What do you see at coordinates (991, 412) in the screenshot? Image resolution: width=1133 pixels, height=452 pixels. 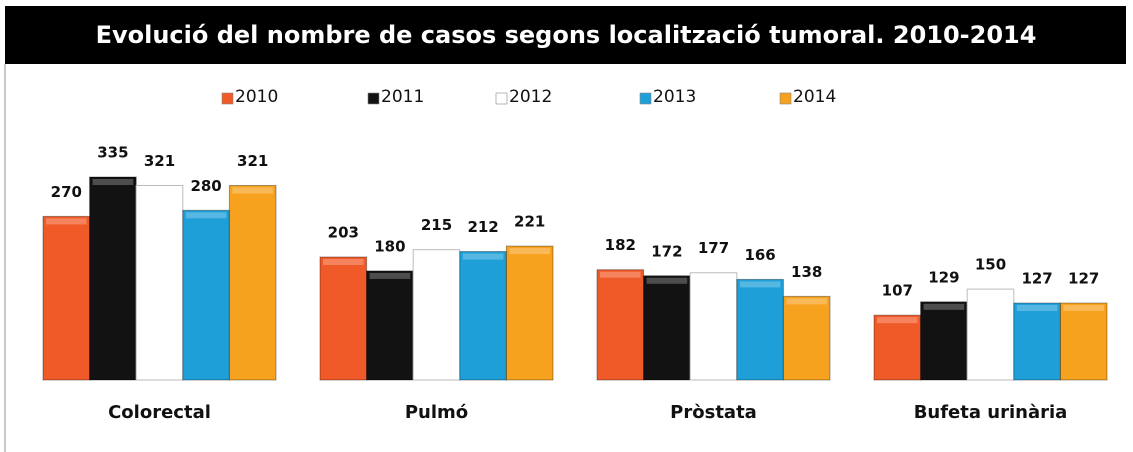 I see `x-tick-label: Bufeta urinària` at bounding box center [991, 412].